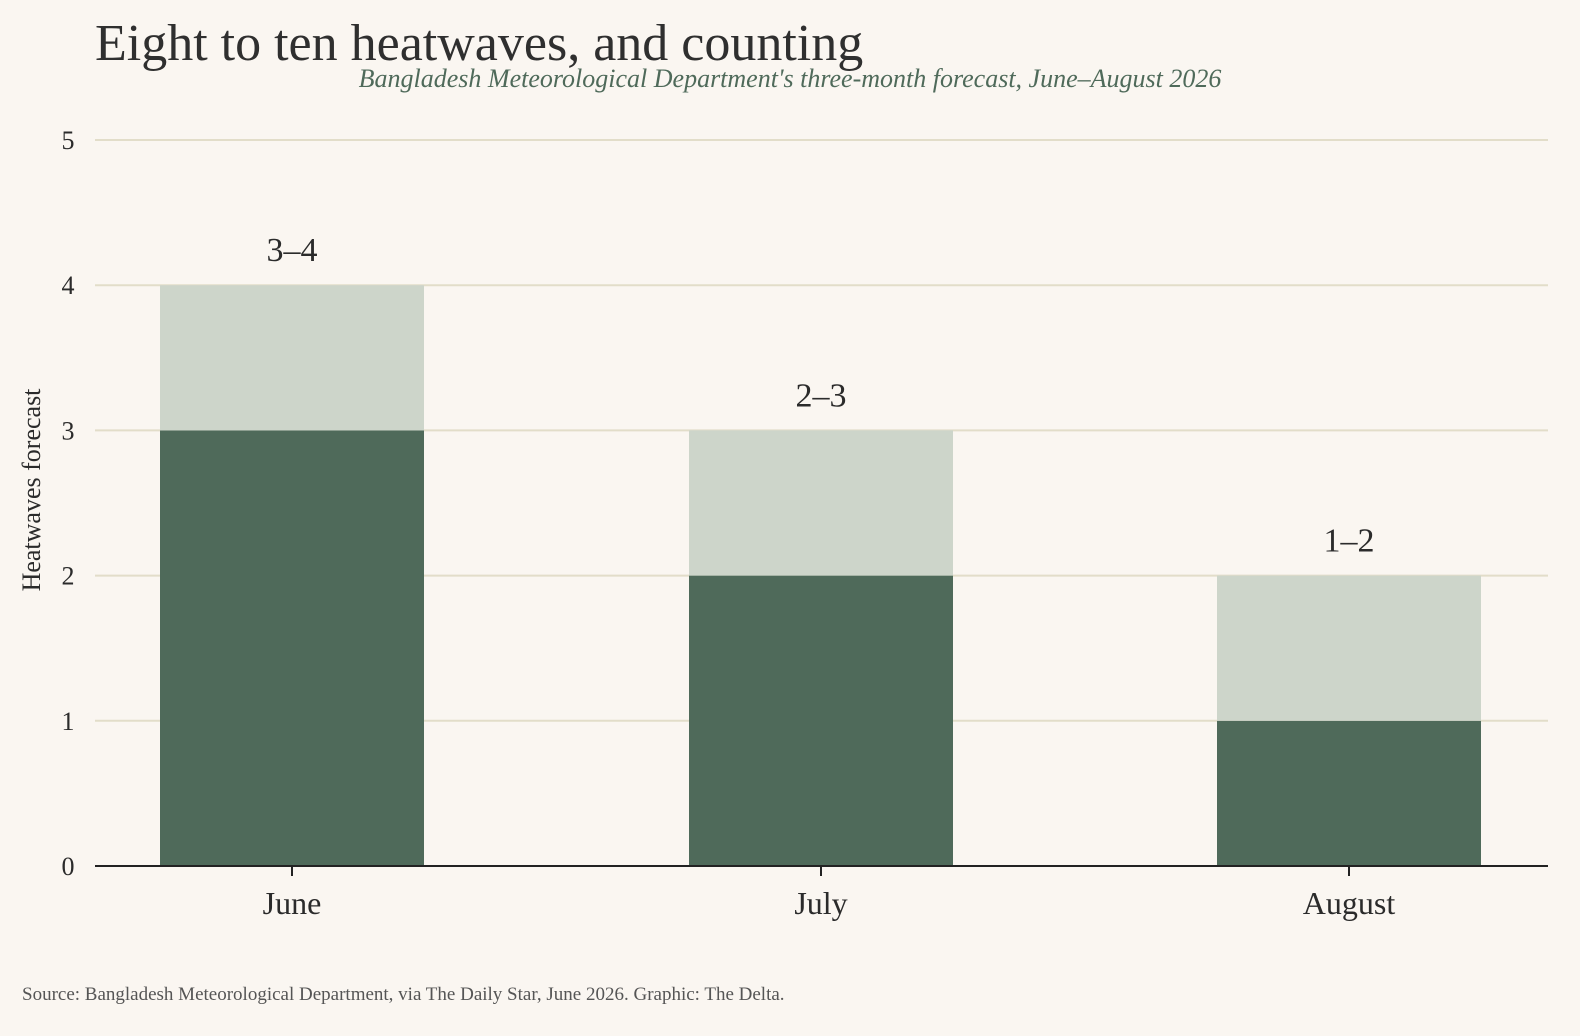 The width and height of the screenshot is (1580, 1036). I want to click on y-tick-label: 0, so click(68, 866).